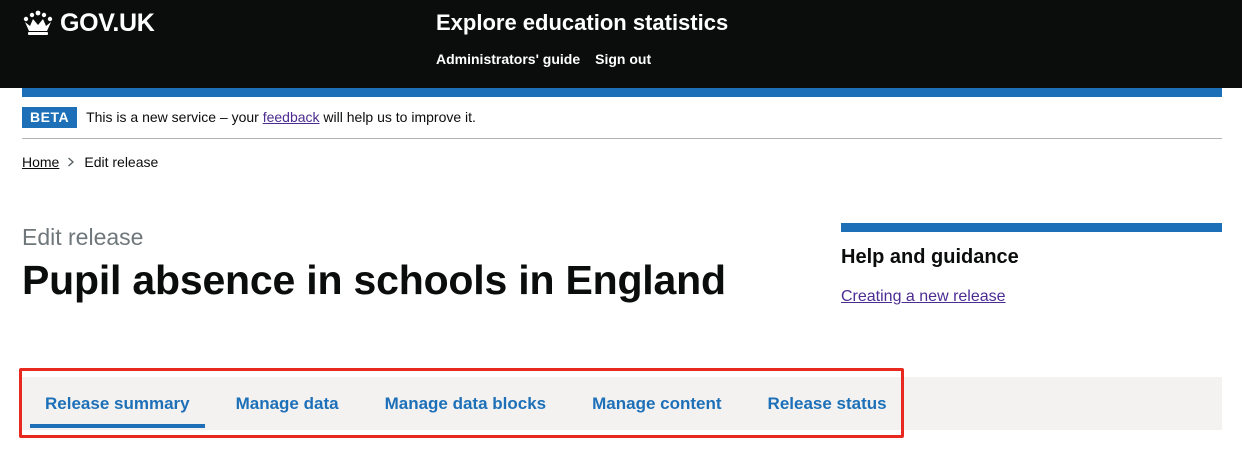  I want to click on beta-tag: BETA, so click(50, 117).